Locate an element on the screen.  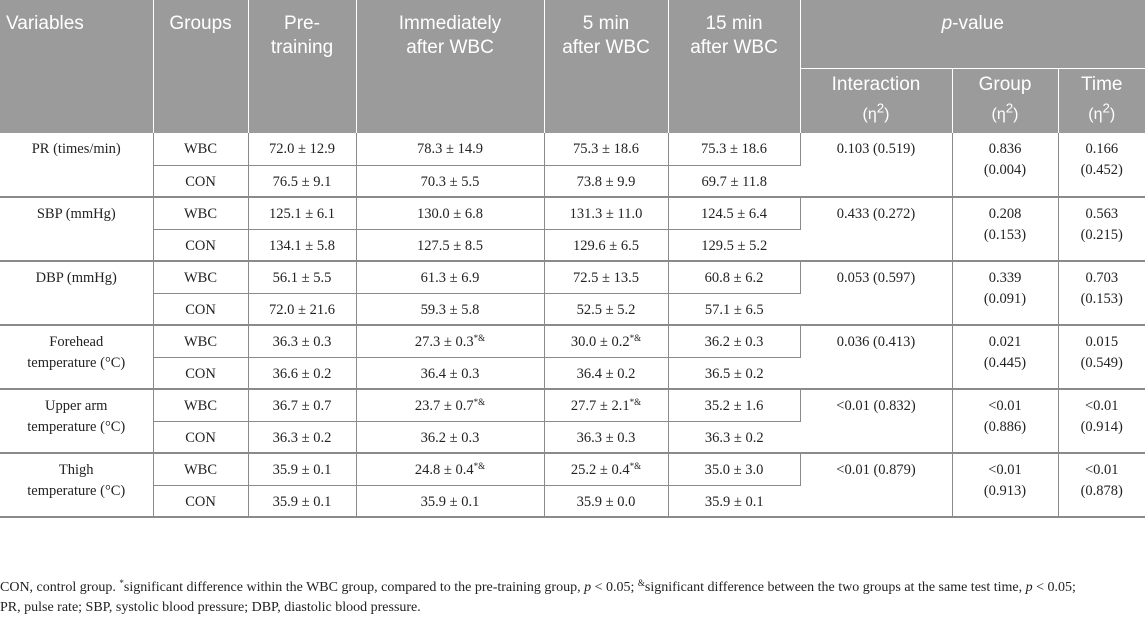
p-time-cell: <0.01 (0.914) is located at coordinates (1101, 421).